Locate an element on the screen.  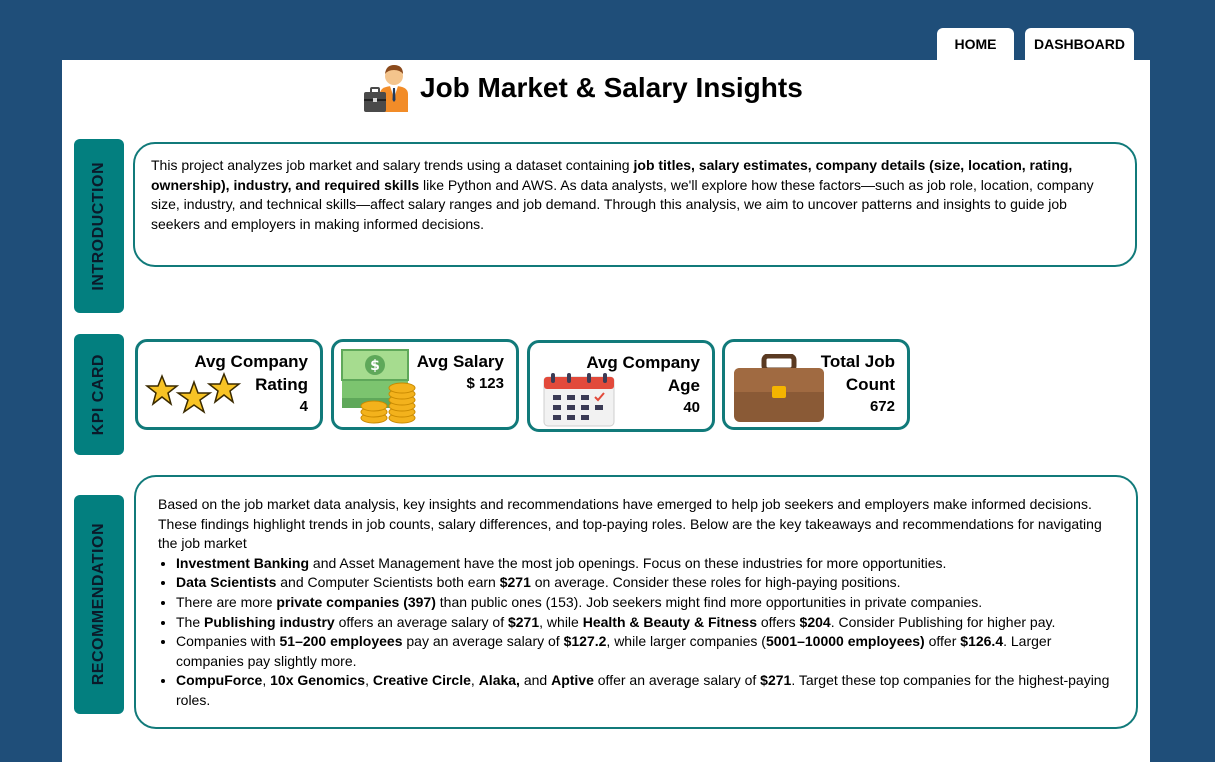
kpi-section-label: KPI CARD is located at coordinates (99, 394).